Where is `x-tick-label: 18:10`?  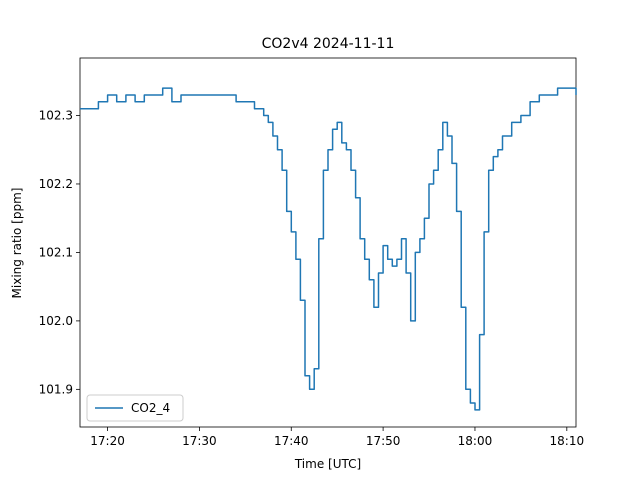 x-tick-label: 18:10 is located at coordinates (567, 441).